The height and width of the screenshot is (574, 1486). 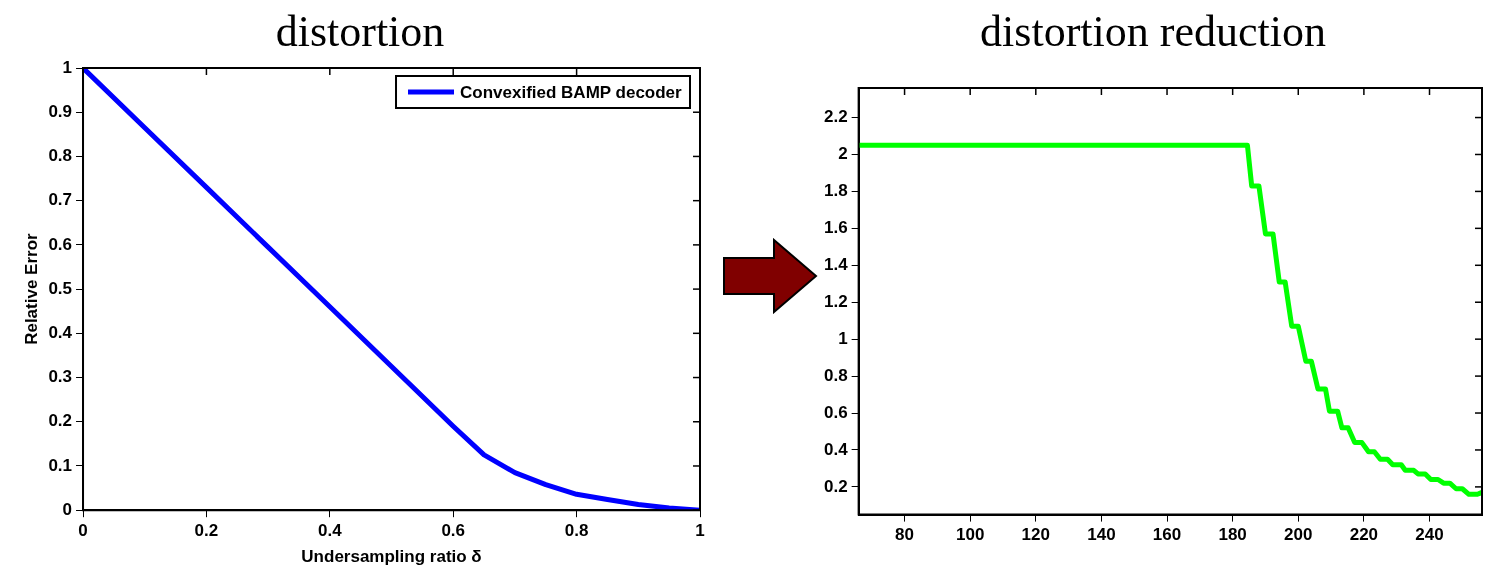 What do you see at coordinates (60, 200) in the screenshot?
I see `y-tick-label: 0.7` at bounding box center [60, 200].